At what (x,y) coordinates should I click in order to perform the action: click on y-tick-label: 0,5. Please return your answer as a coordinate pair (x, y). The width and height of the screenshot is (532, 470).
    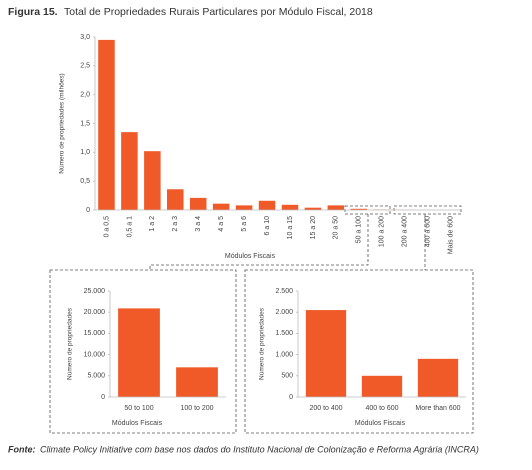
    Looking at the image, I should click on (85, 181).